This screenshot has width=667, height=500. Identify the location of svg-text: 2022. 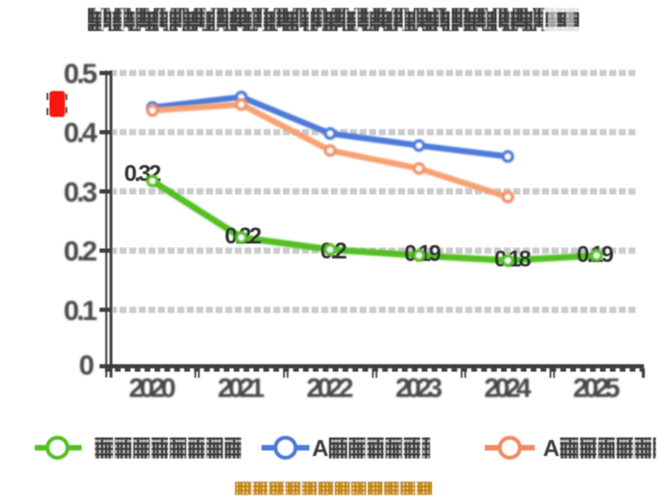
(329, 388).